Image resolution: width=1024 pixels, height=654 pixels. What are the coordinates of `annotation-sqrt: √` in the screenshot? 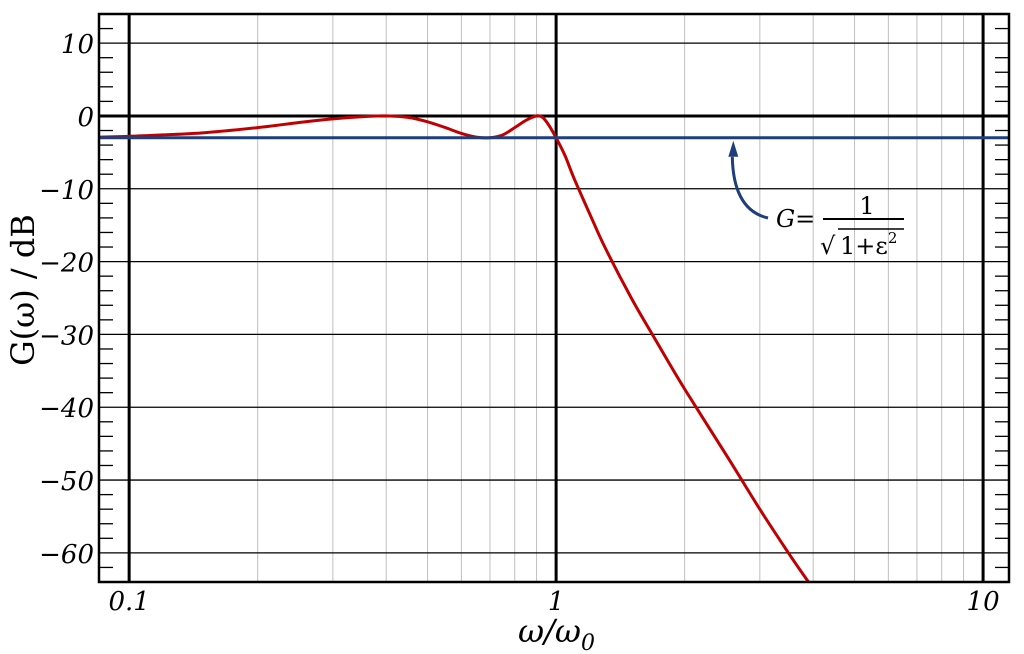 It's located at (828, 246).